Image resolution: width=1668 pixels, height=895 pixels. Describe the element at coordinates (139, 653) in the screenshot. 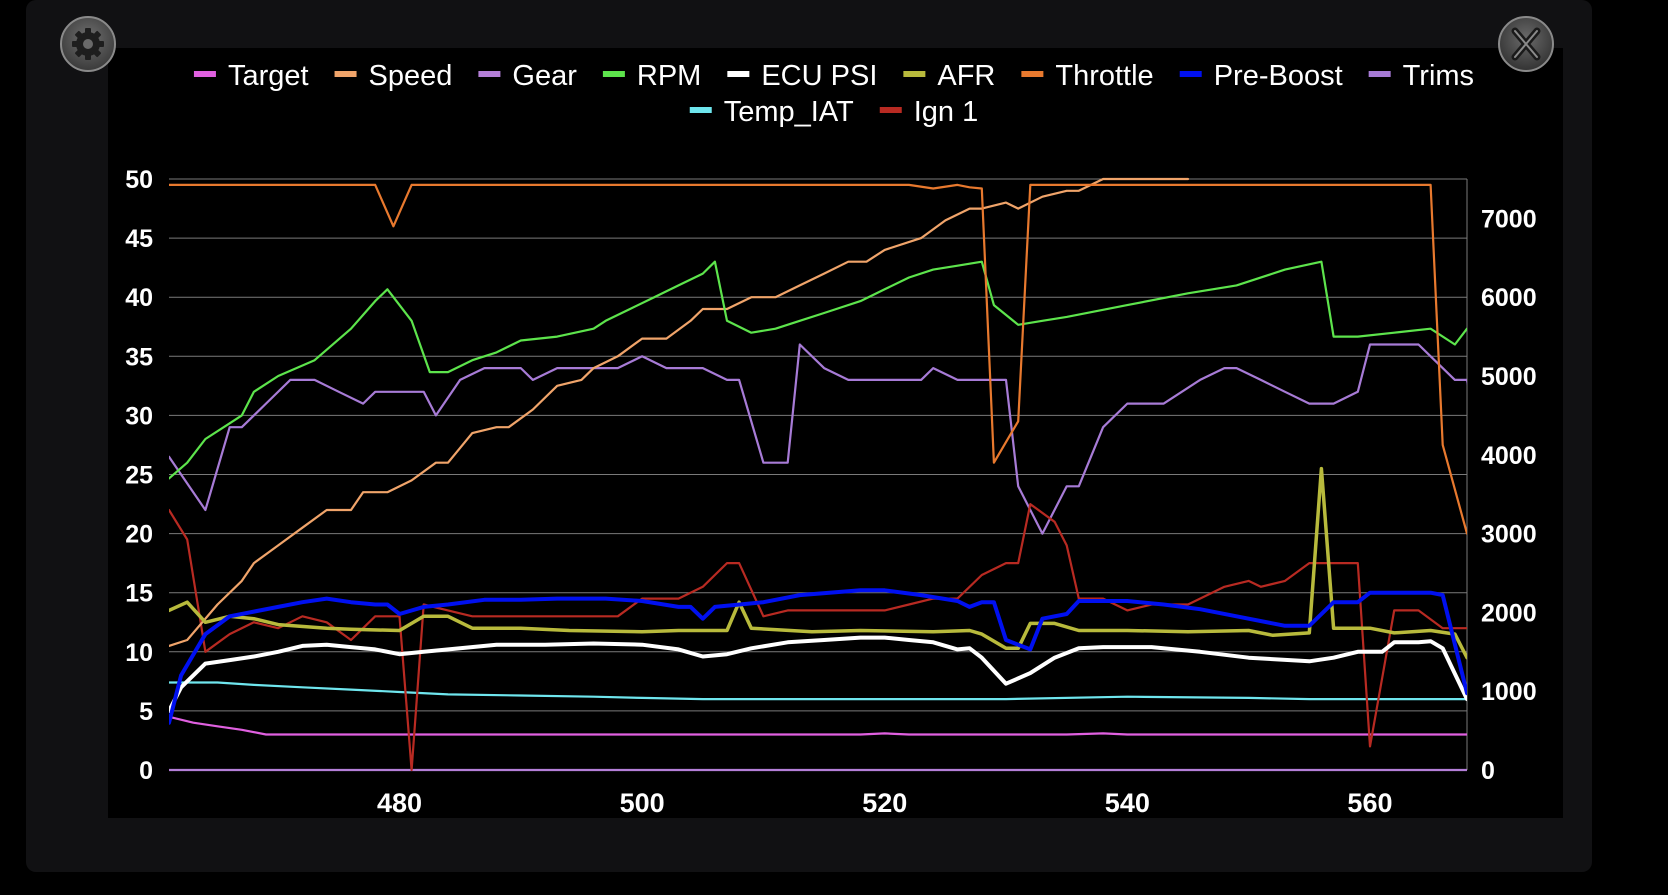

I see `y-left-tick-label: 10` at that location.